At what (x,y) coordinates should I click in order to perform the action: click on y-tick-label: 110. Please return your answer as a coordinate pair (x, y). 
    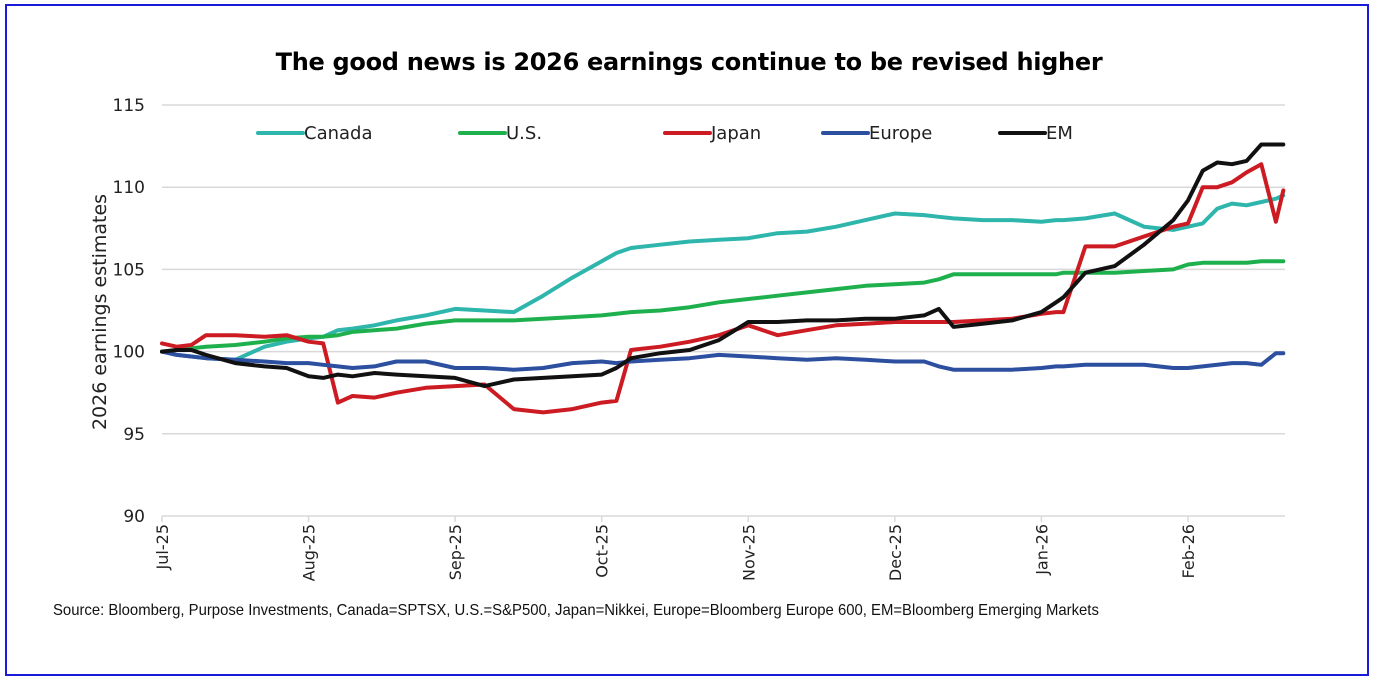
    Looking at the image, I should click on (129, 188).